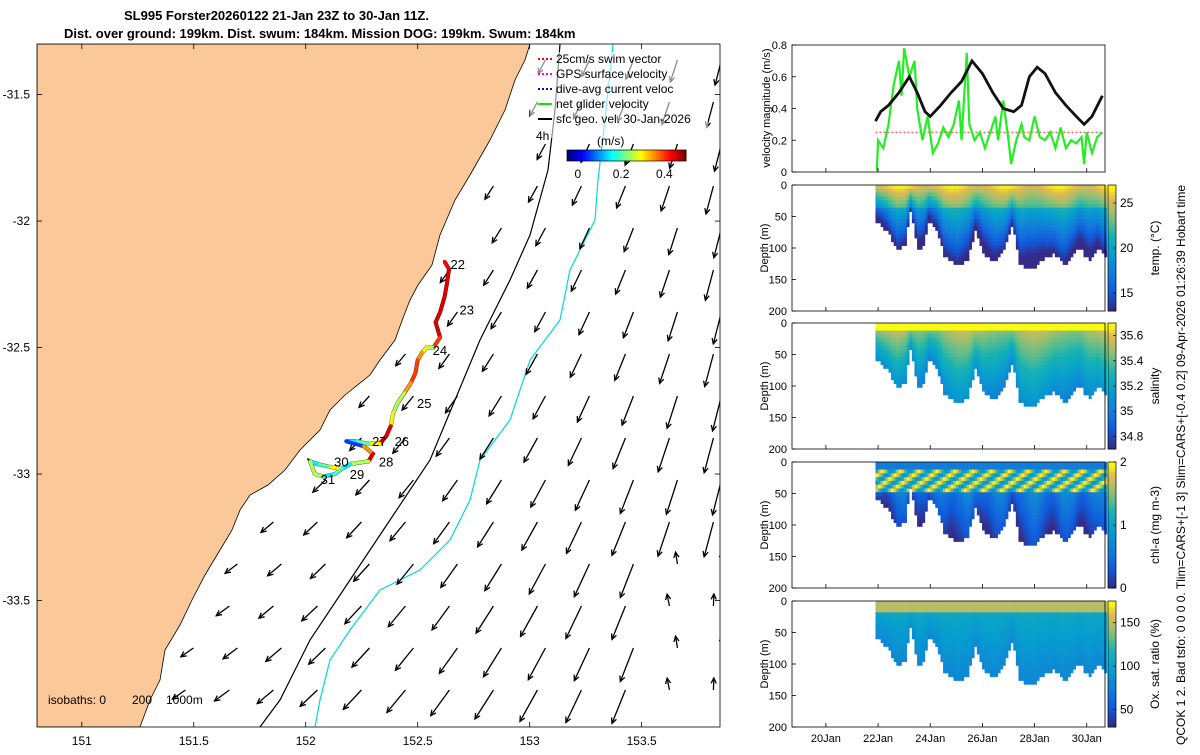  What do you see at coordinates (784, 324) in the screenshot?
I see `depth-tick-label: 0` at bounding box center [784, 324].